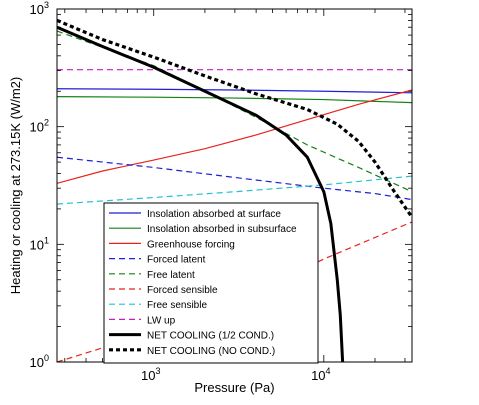 This screenshot has width=479, height=405. Describe the element at coordinates (39, 126) in the screenshot. I see `y-tick-label: 10²` at that location.